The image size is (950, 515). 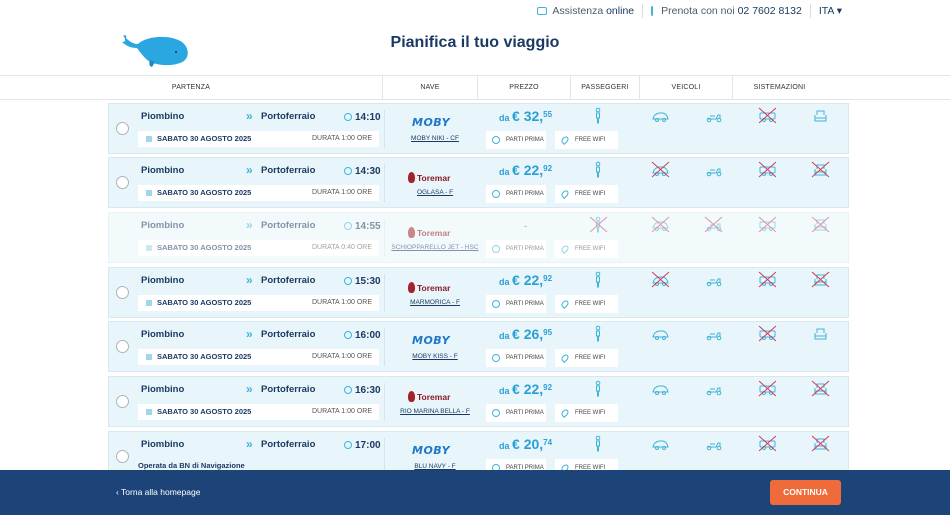 I want to click on price-integer: € 20,, so click(x=528, y=444).